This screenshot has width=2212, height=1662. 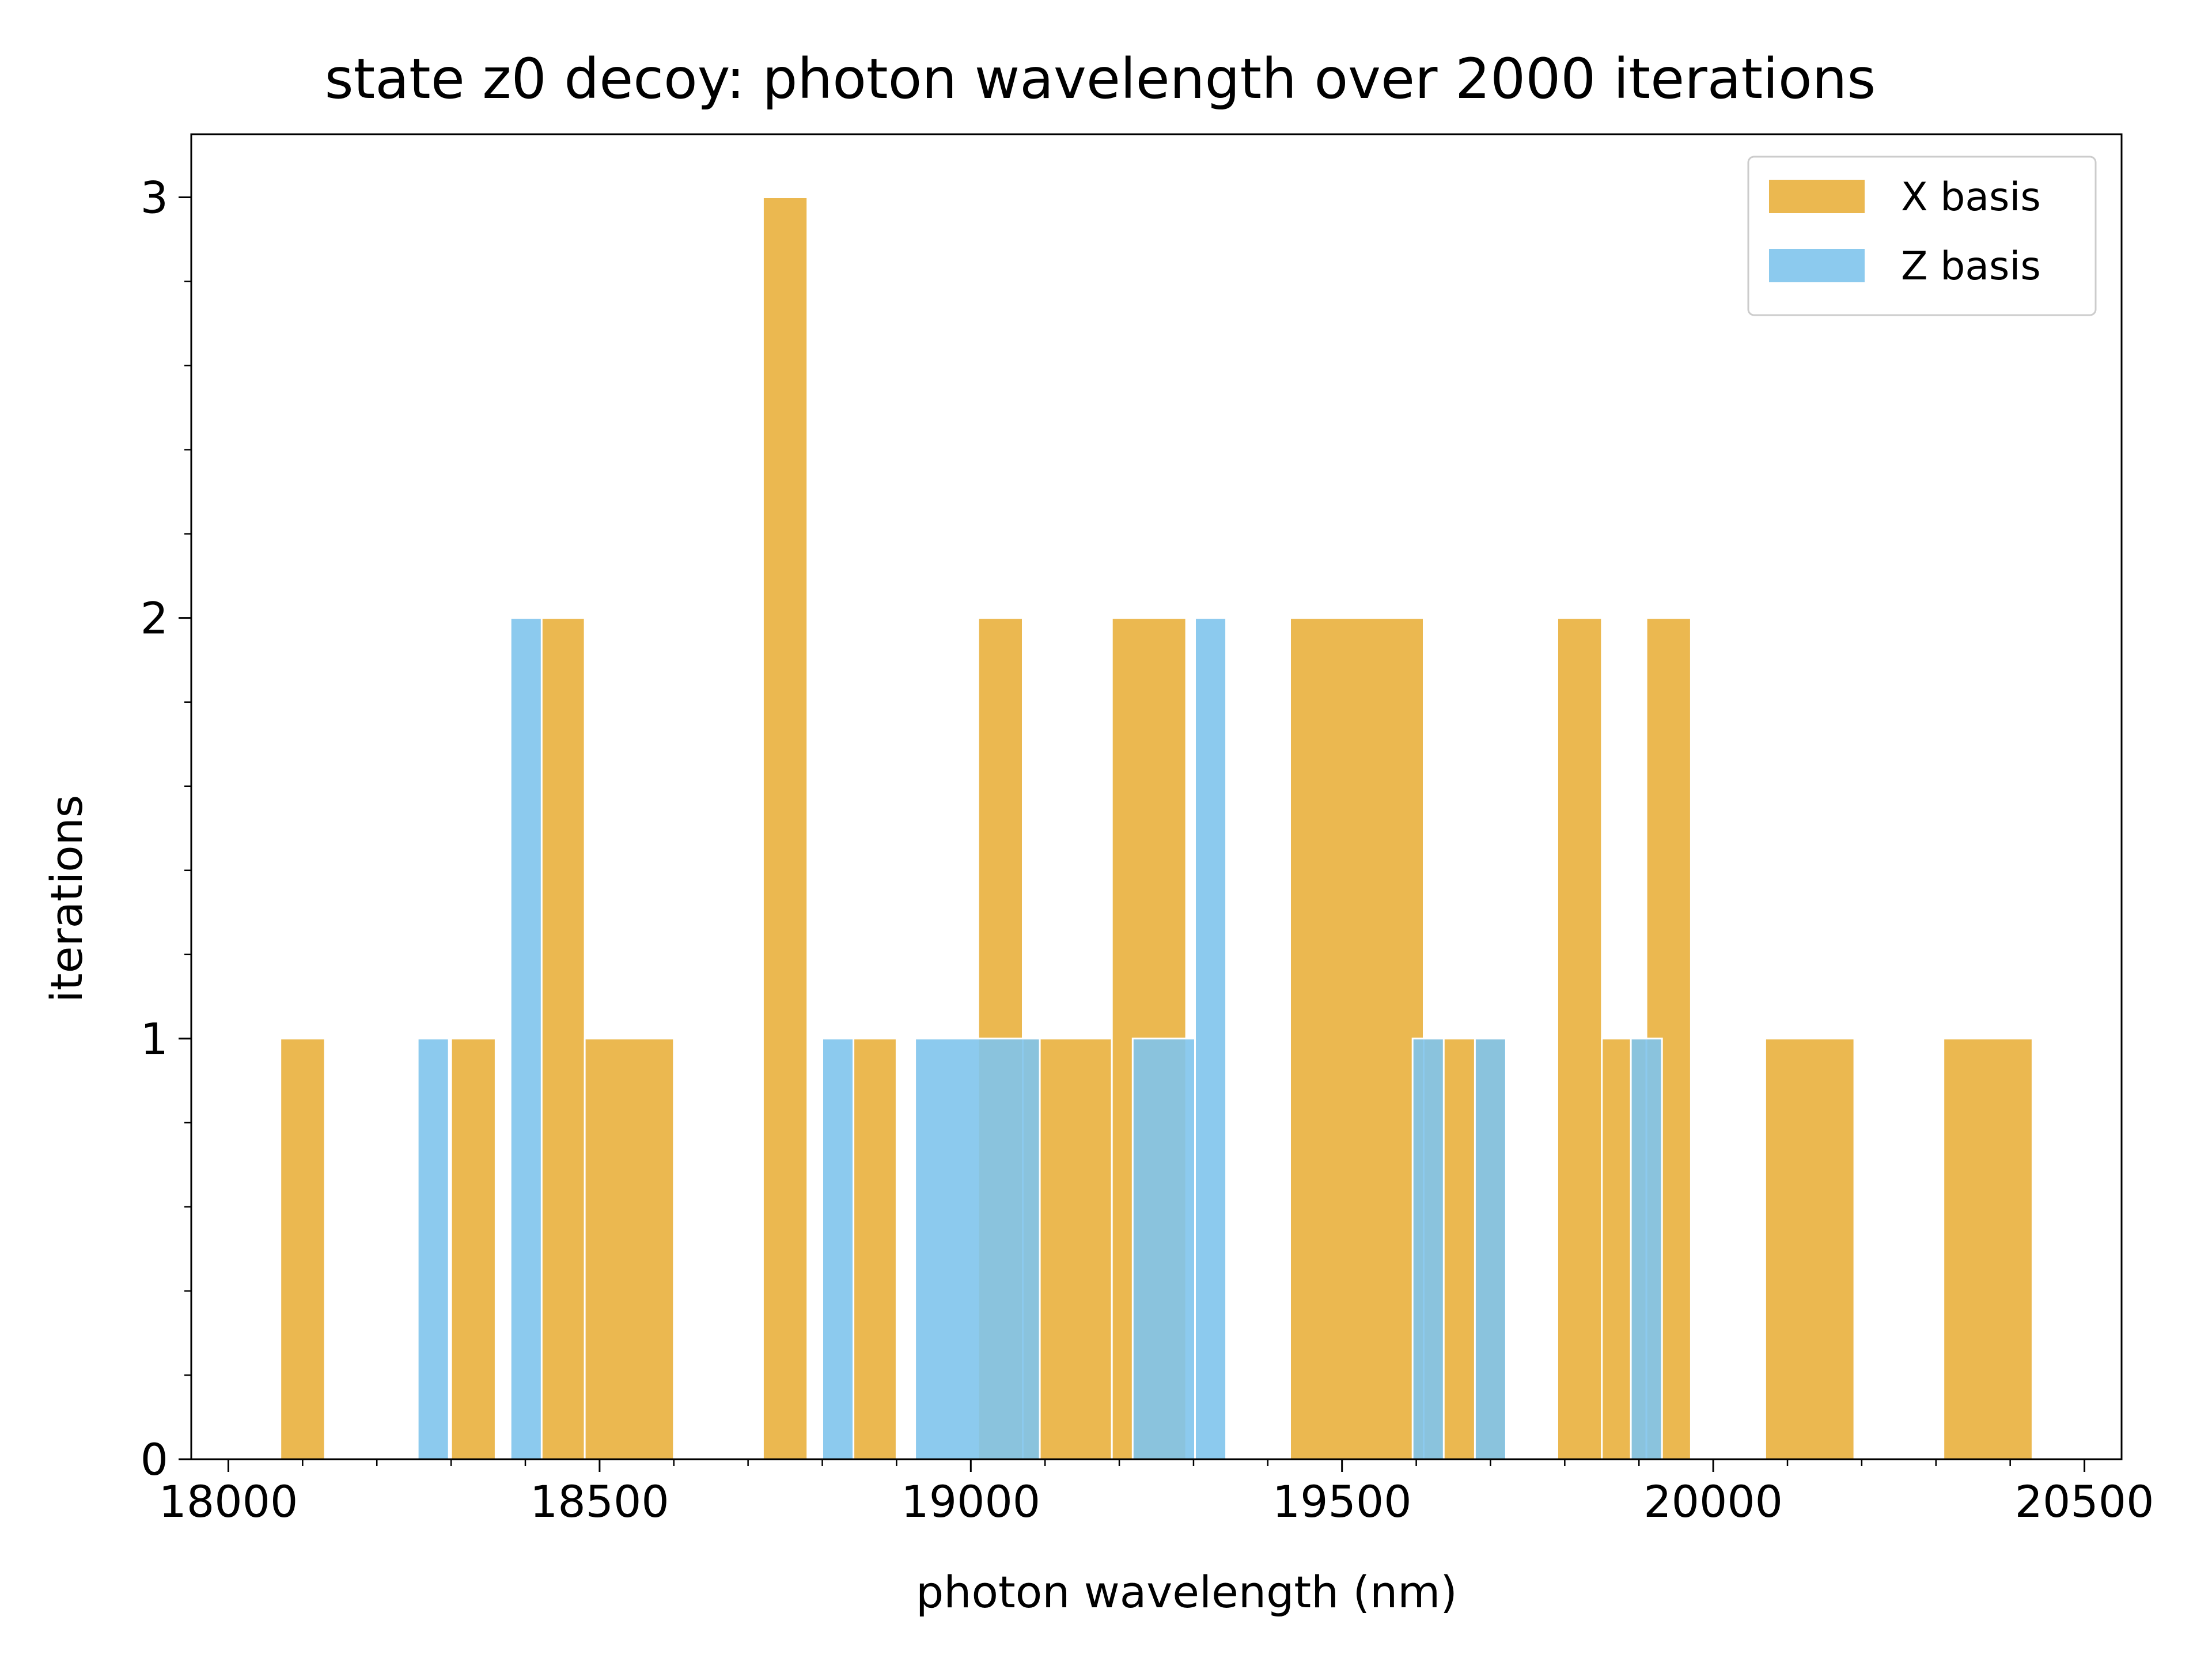 What do you see at coordinates (154, 1039) in the screenshot?
I see `y-tick-label: 1` at bounding box center [154, 1039].